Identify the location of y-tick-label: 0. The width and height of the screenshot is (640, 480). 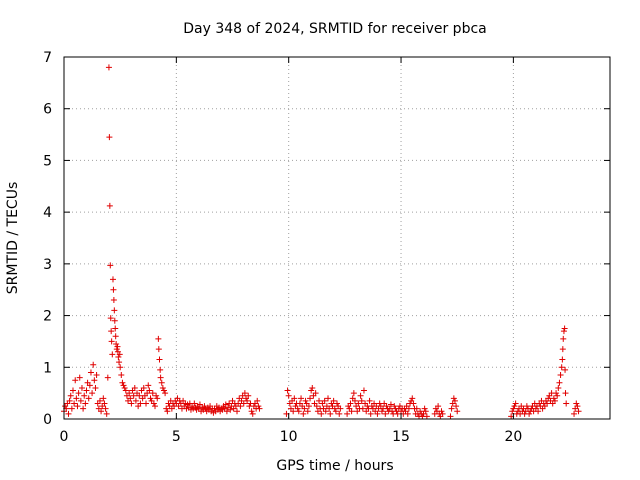
(47, 420).